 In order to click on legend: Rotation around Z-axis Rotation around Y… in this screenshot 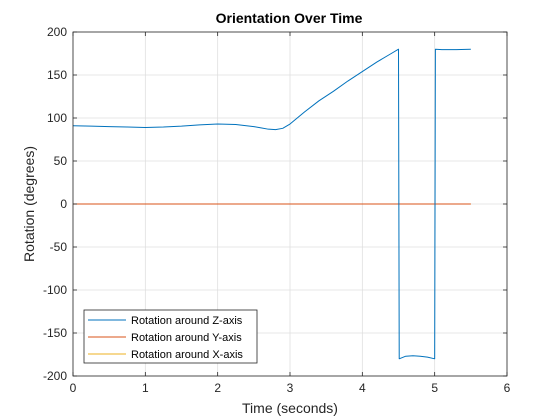, I will do `click(170, 336)`.